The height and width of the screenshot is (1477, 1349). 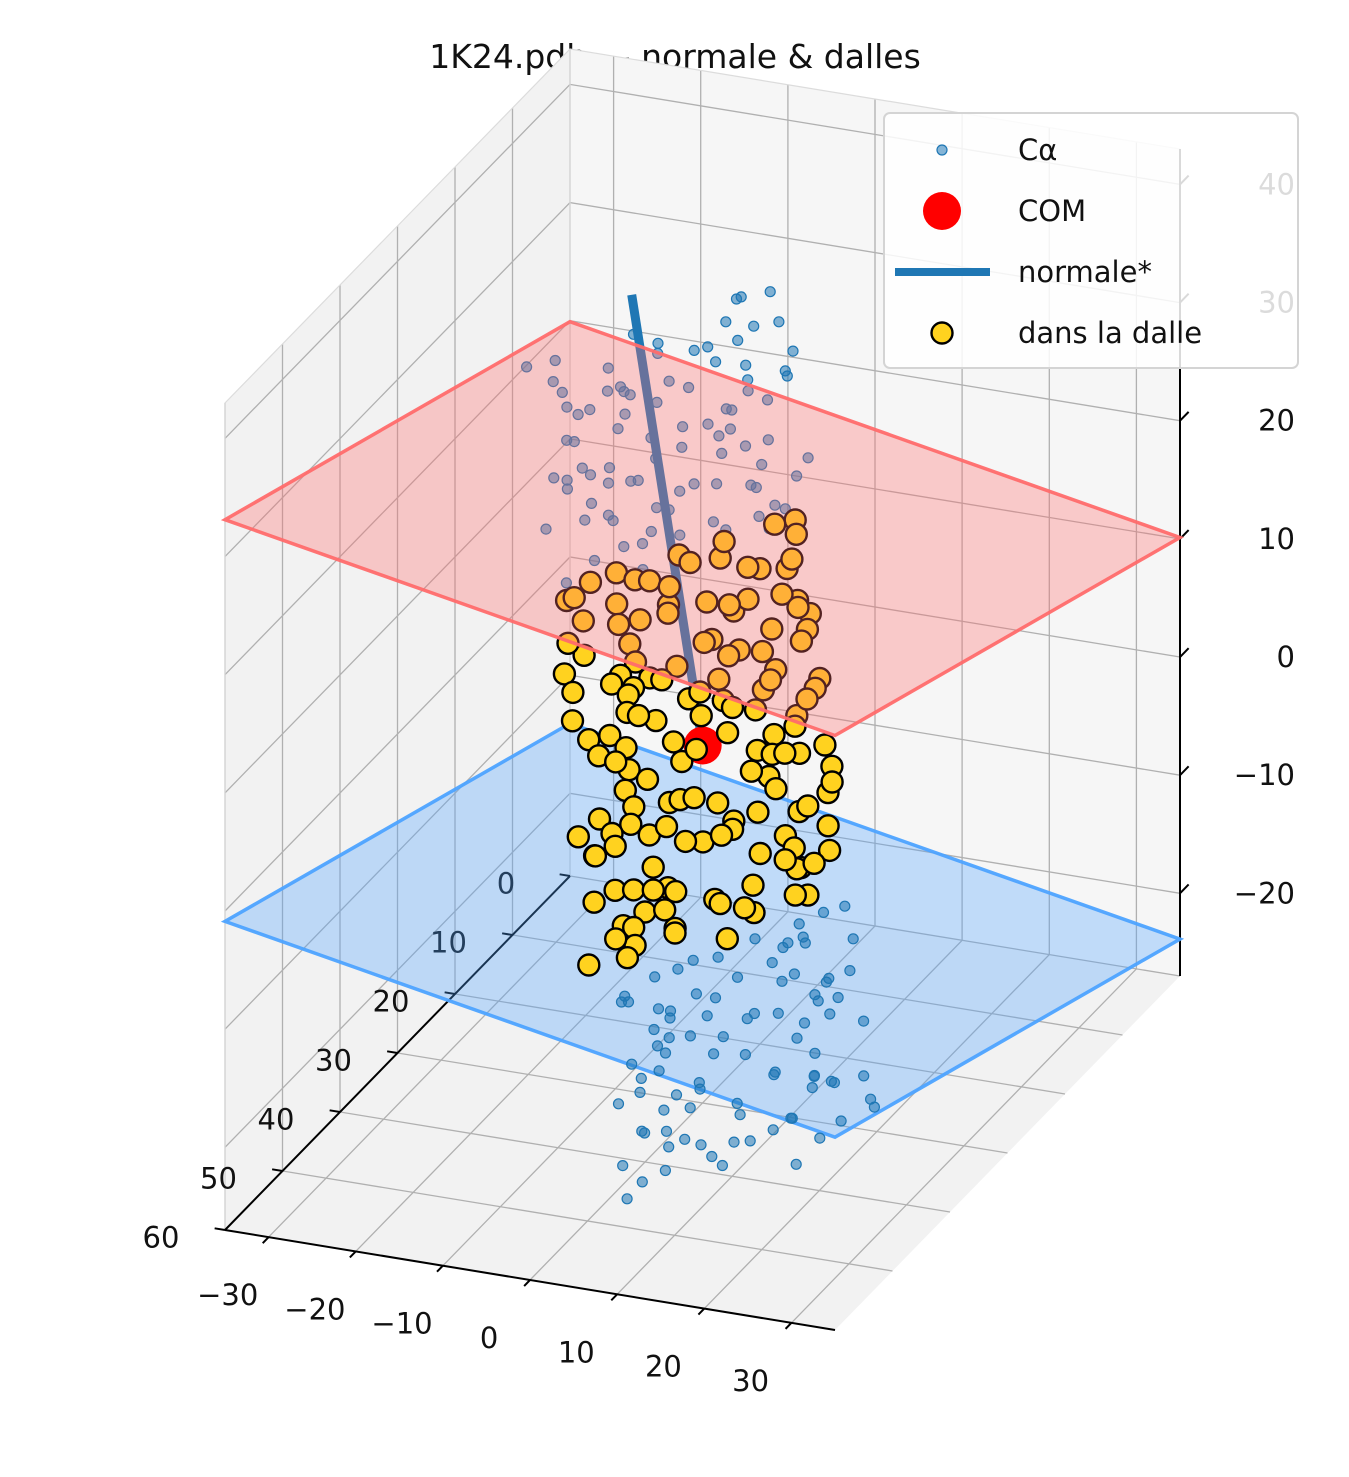 What do you see at coordinates (506, 884) in the screenshot?
I see `x-tick-label: 0` at bounding box center [506, 884].